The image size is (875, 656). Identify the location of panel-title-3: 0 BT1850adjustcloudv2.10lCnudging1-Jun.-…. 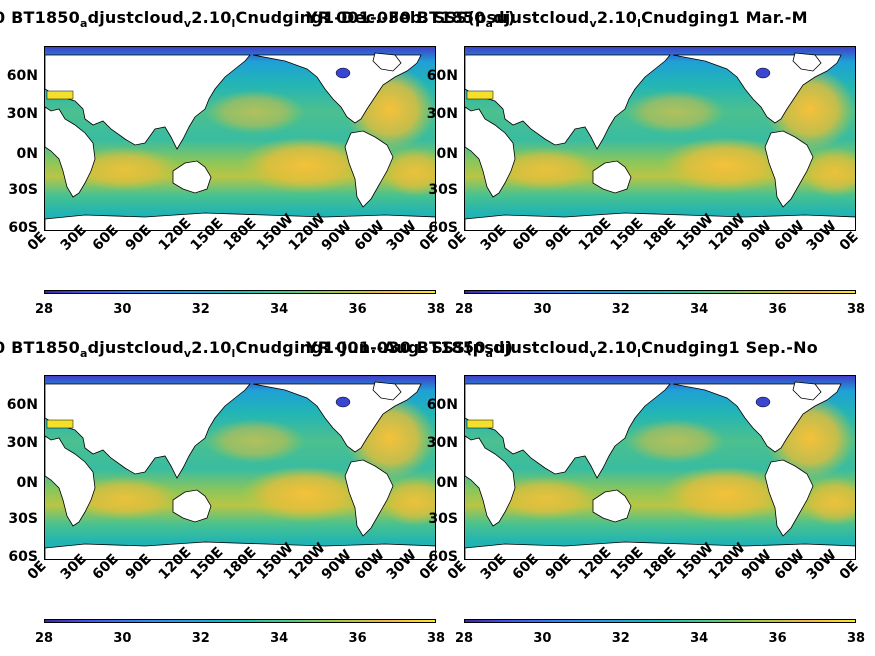
(257, 349).